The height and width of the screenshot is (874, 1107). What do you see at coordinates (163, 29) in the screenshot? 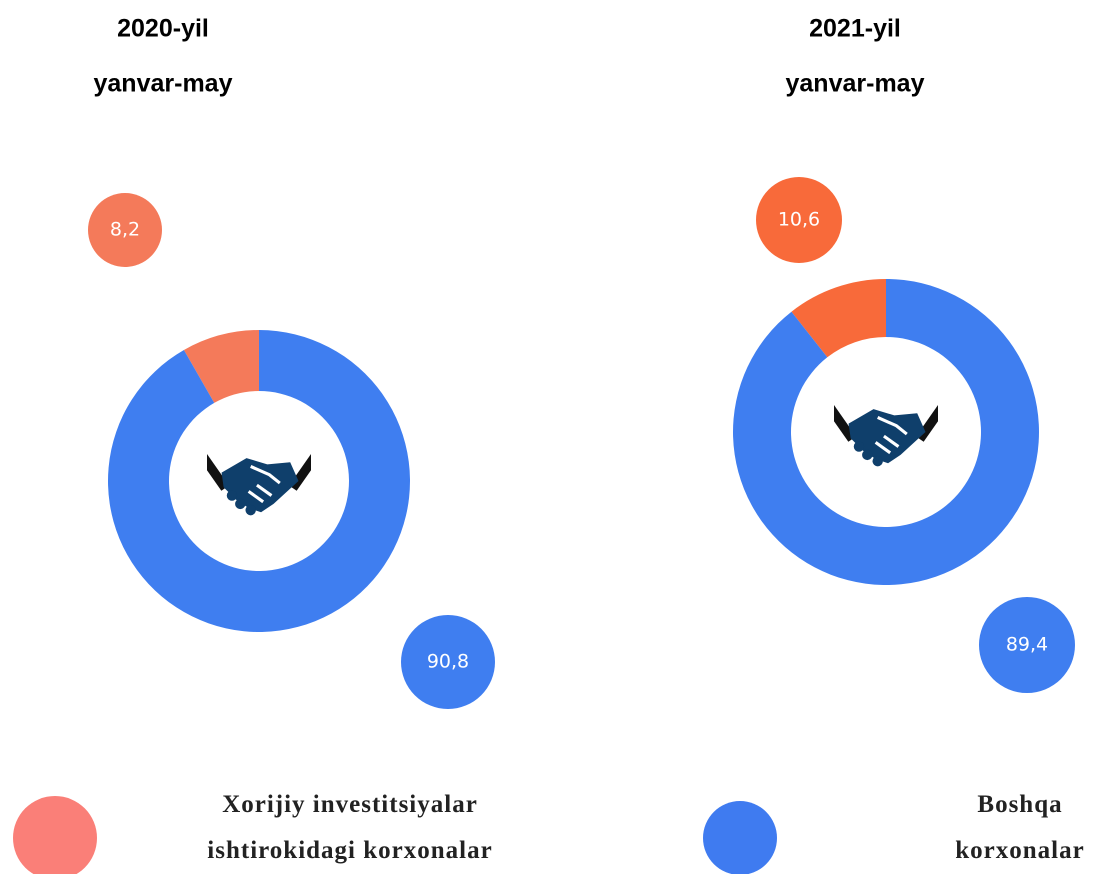
I see `chart-title: 2020-yil` at bounding box center [163, 29].